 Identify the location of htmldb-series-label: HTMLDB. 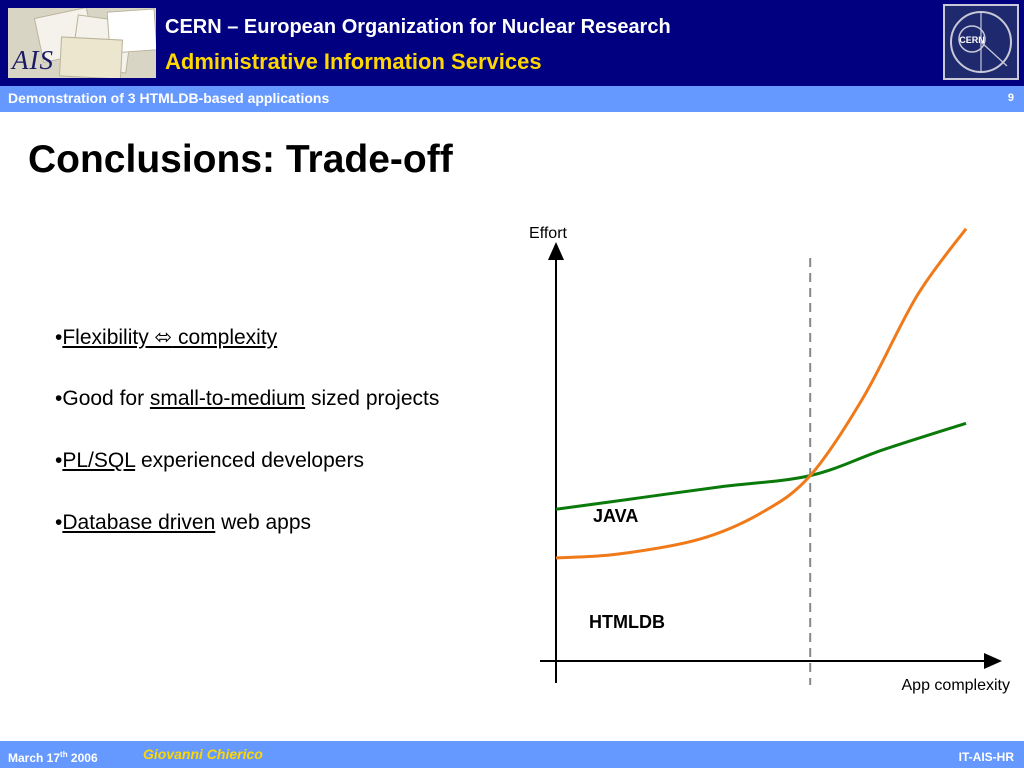
(627, 622).